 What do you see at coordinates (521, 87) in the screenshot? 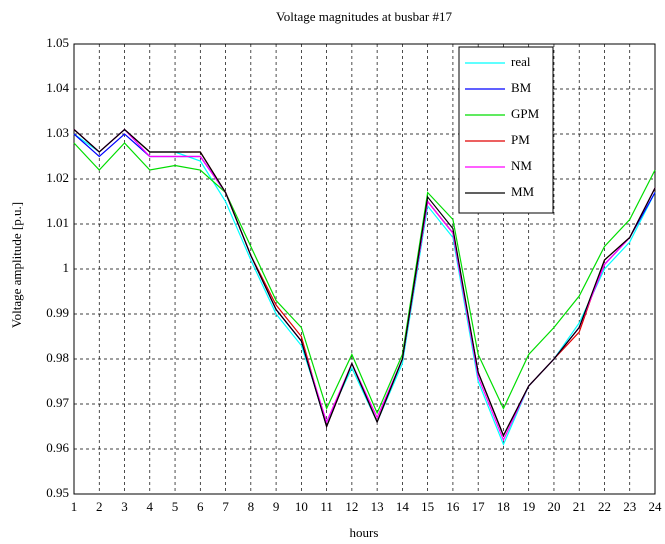
I see `legend-label: BM` at bounding box center [521, 87].